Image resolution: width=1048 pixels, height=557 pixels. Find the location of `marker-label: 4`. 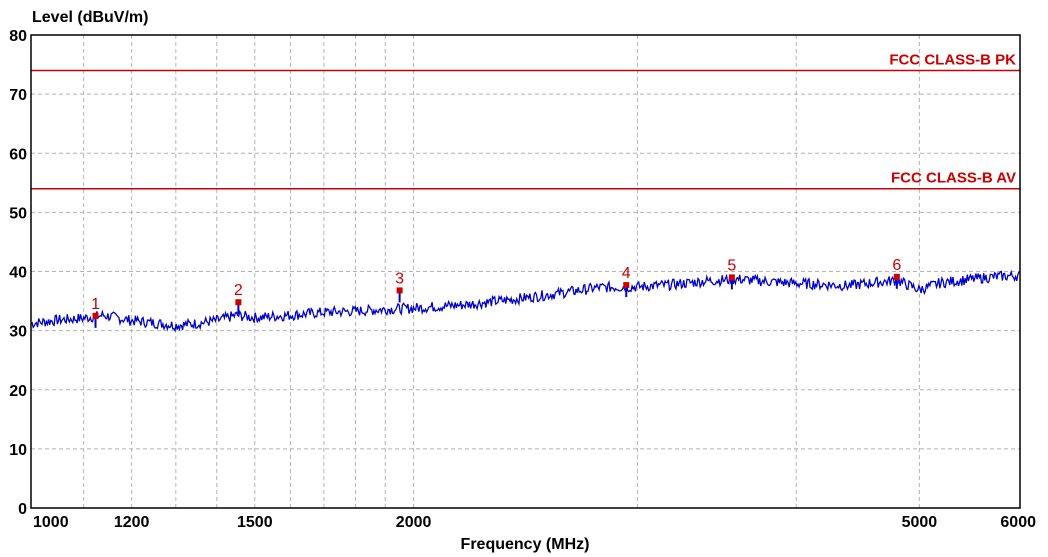

marker-label: 4 is located at coordinates (626, 273).